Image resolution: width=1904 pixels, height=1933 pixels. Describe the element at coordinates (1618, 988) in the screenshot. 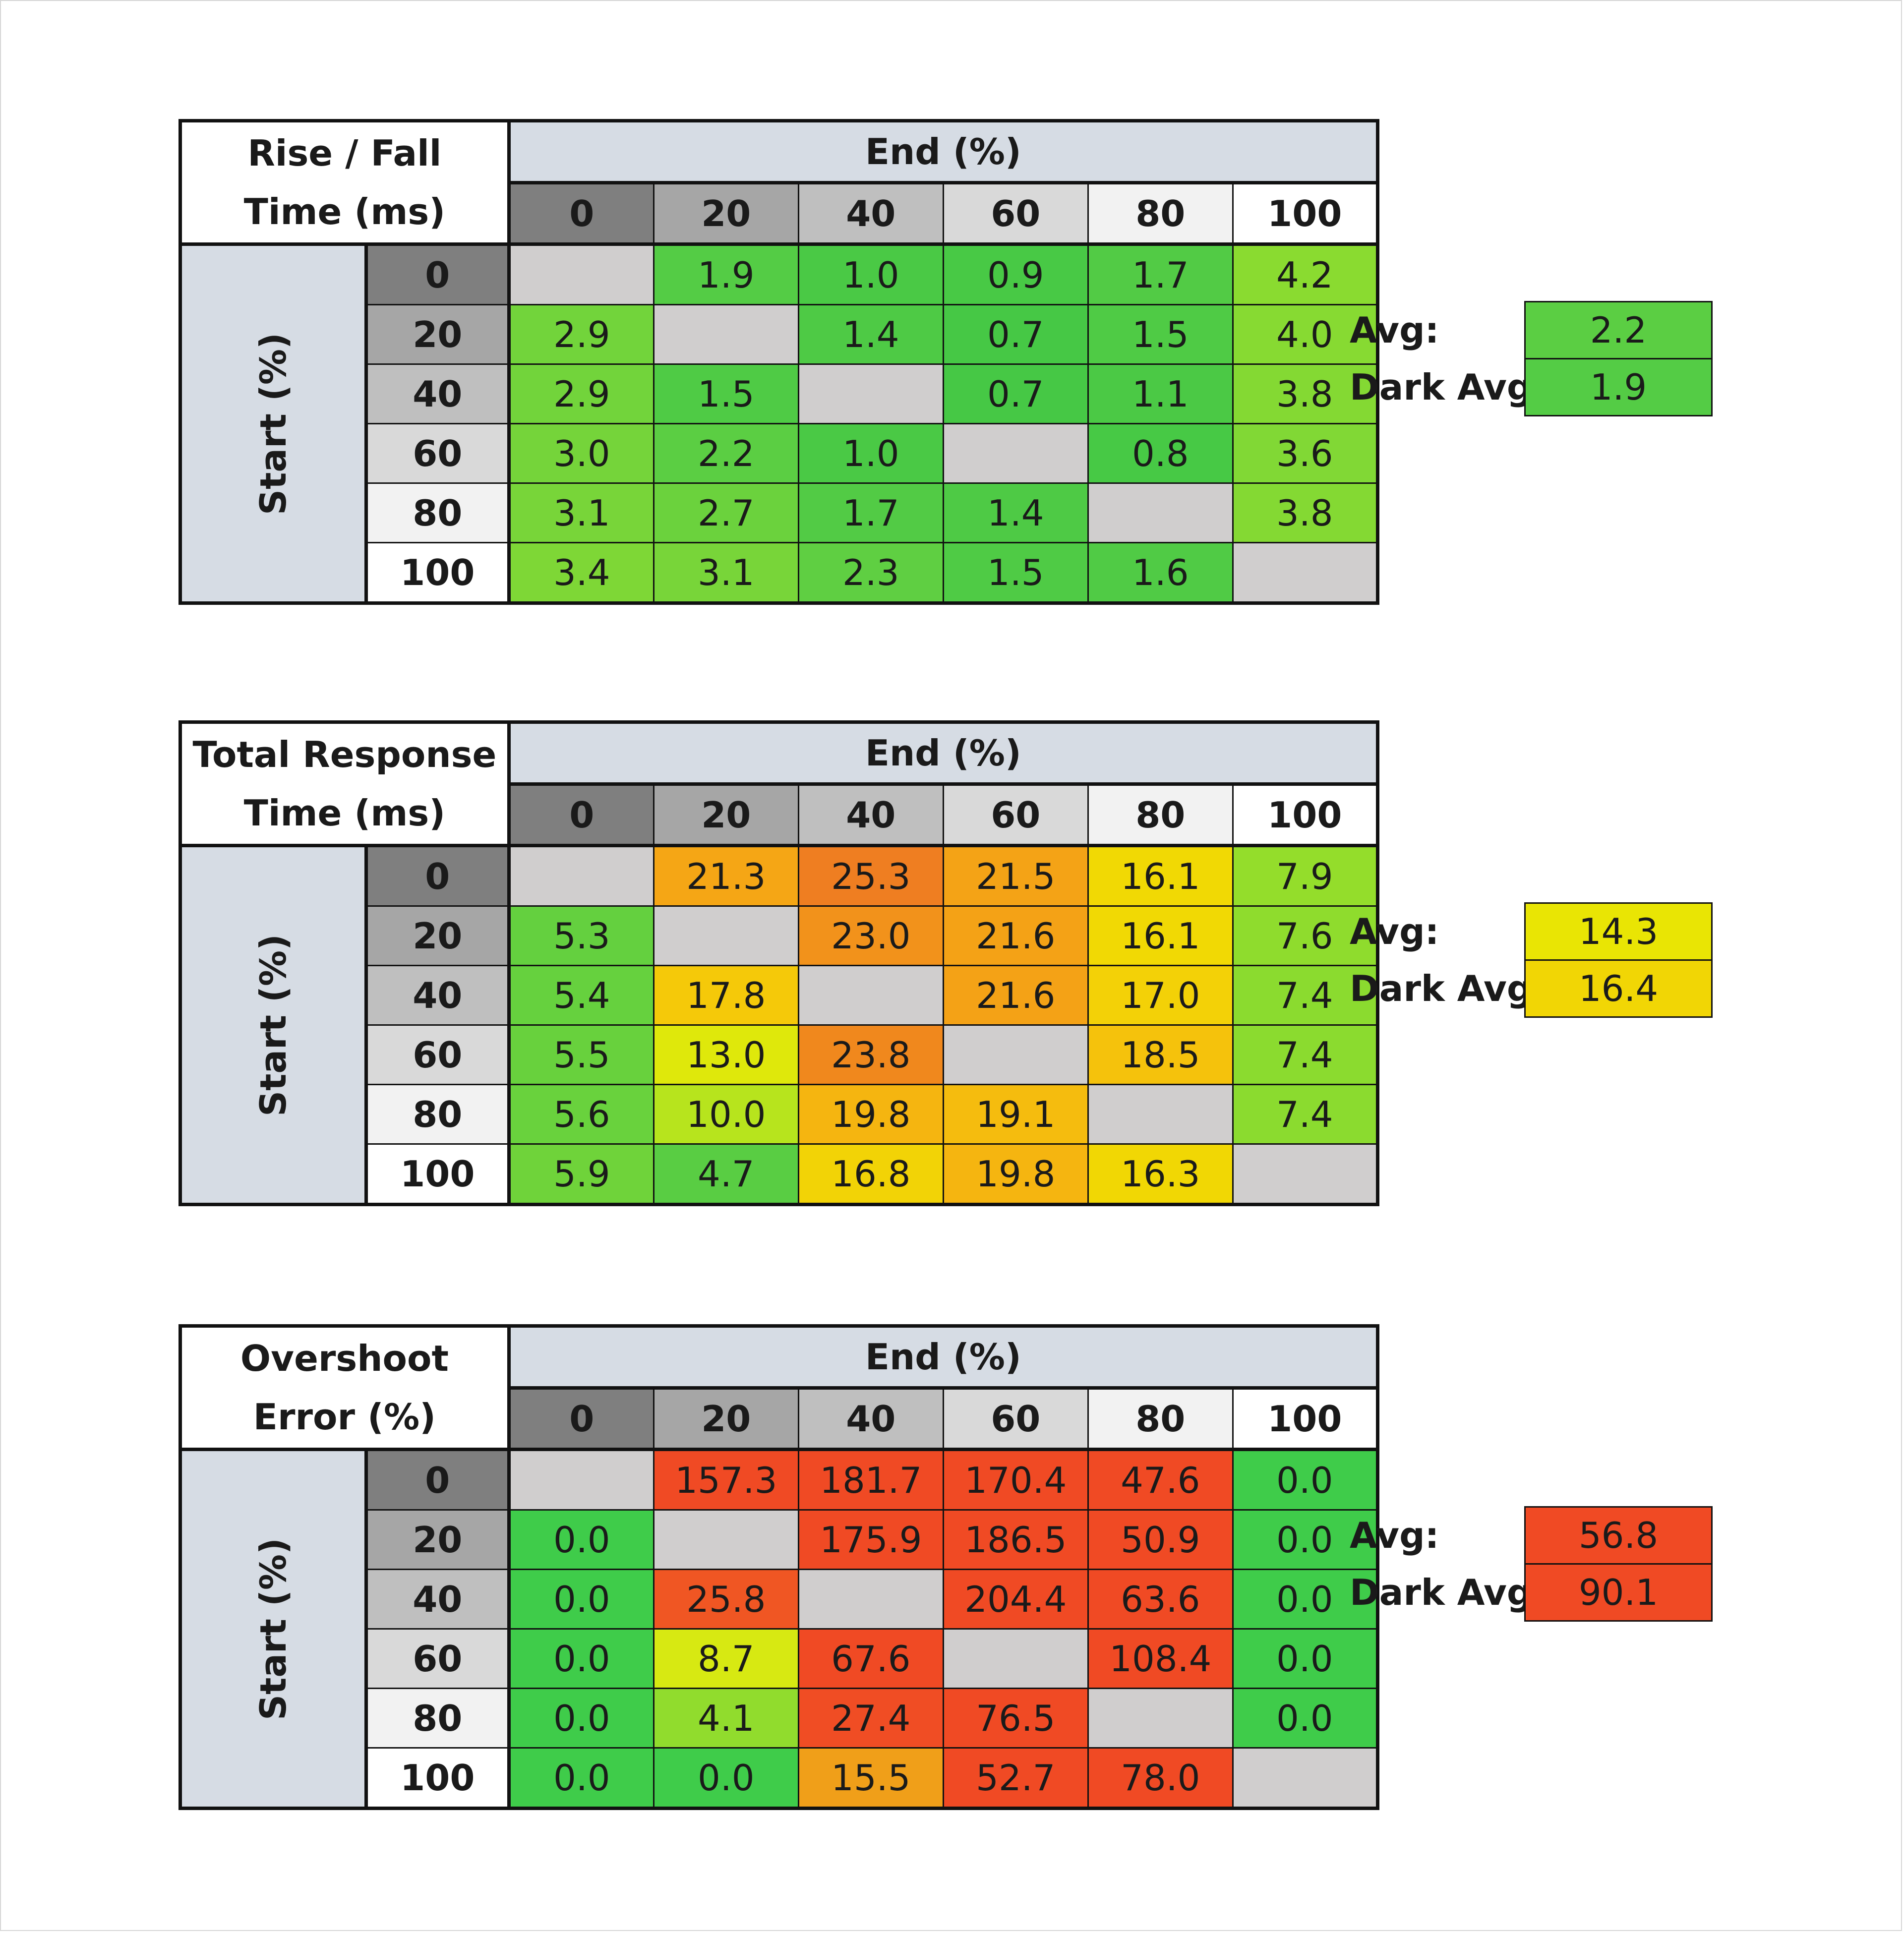

I see `dark-avg-value: 16.4` at that location.